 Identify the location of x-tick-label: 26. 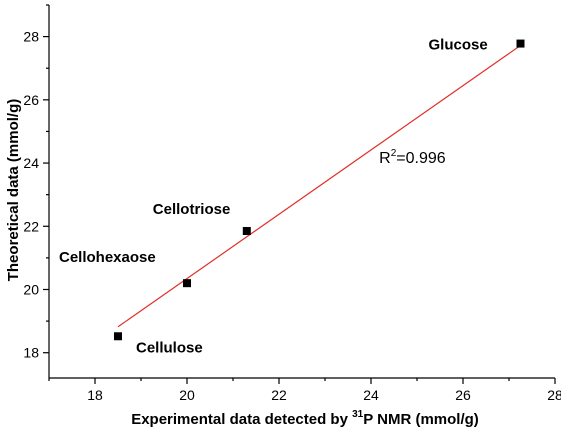
(463, 395).